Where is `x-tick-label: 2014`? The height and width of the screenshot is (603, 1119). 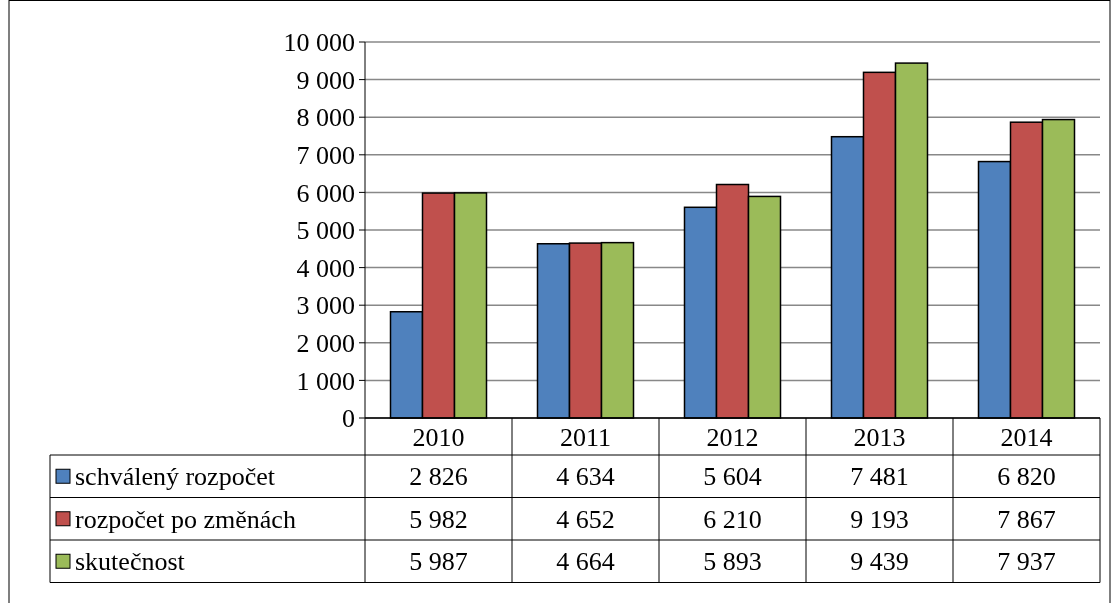
x-tick-label: 2014 is located at coordinates (1026, 437).